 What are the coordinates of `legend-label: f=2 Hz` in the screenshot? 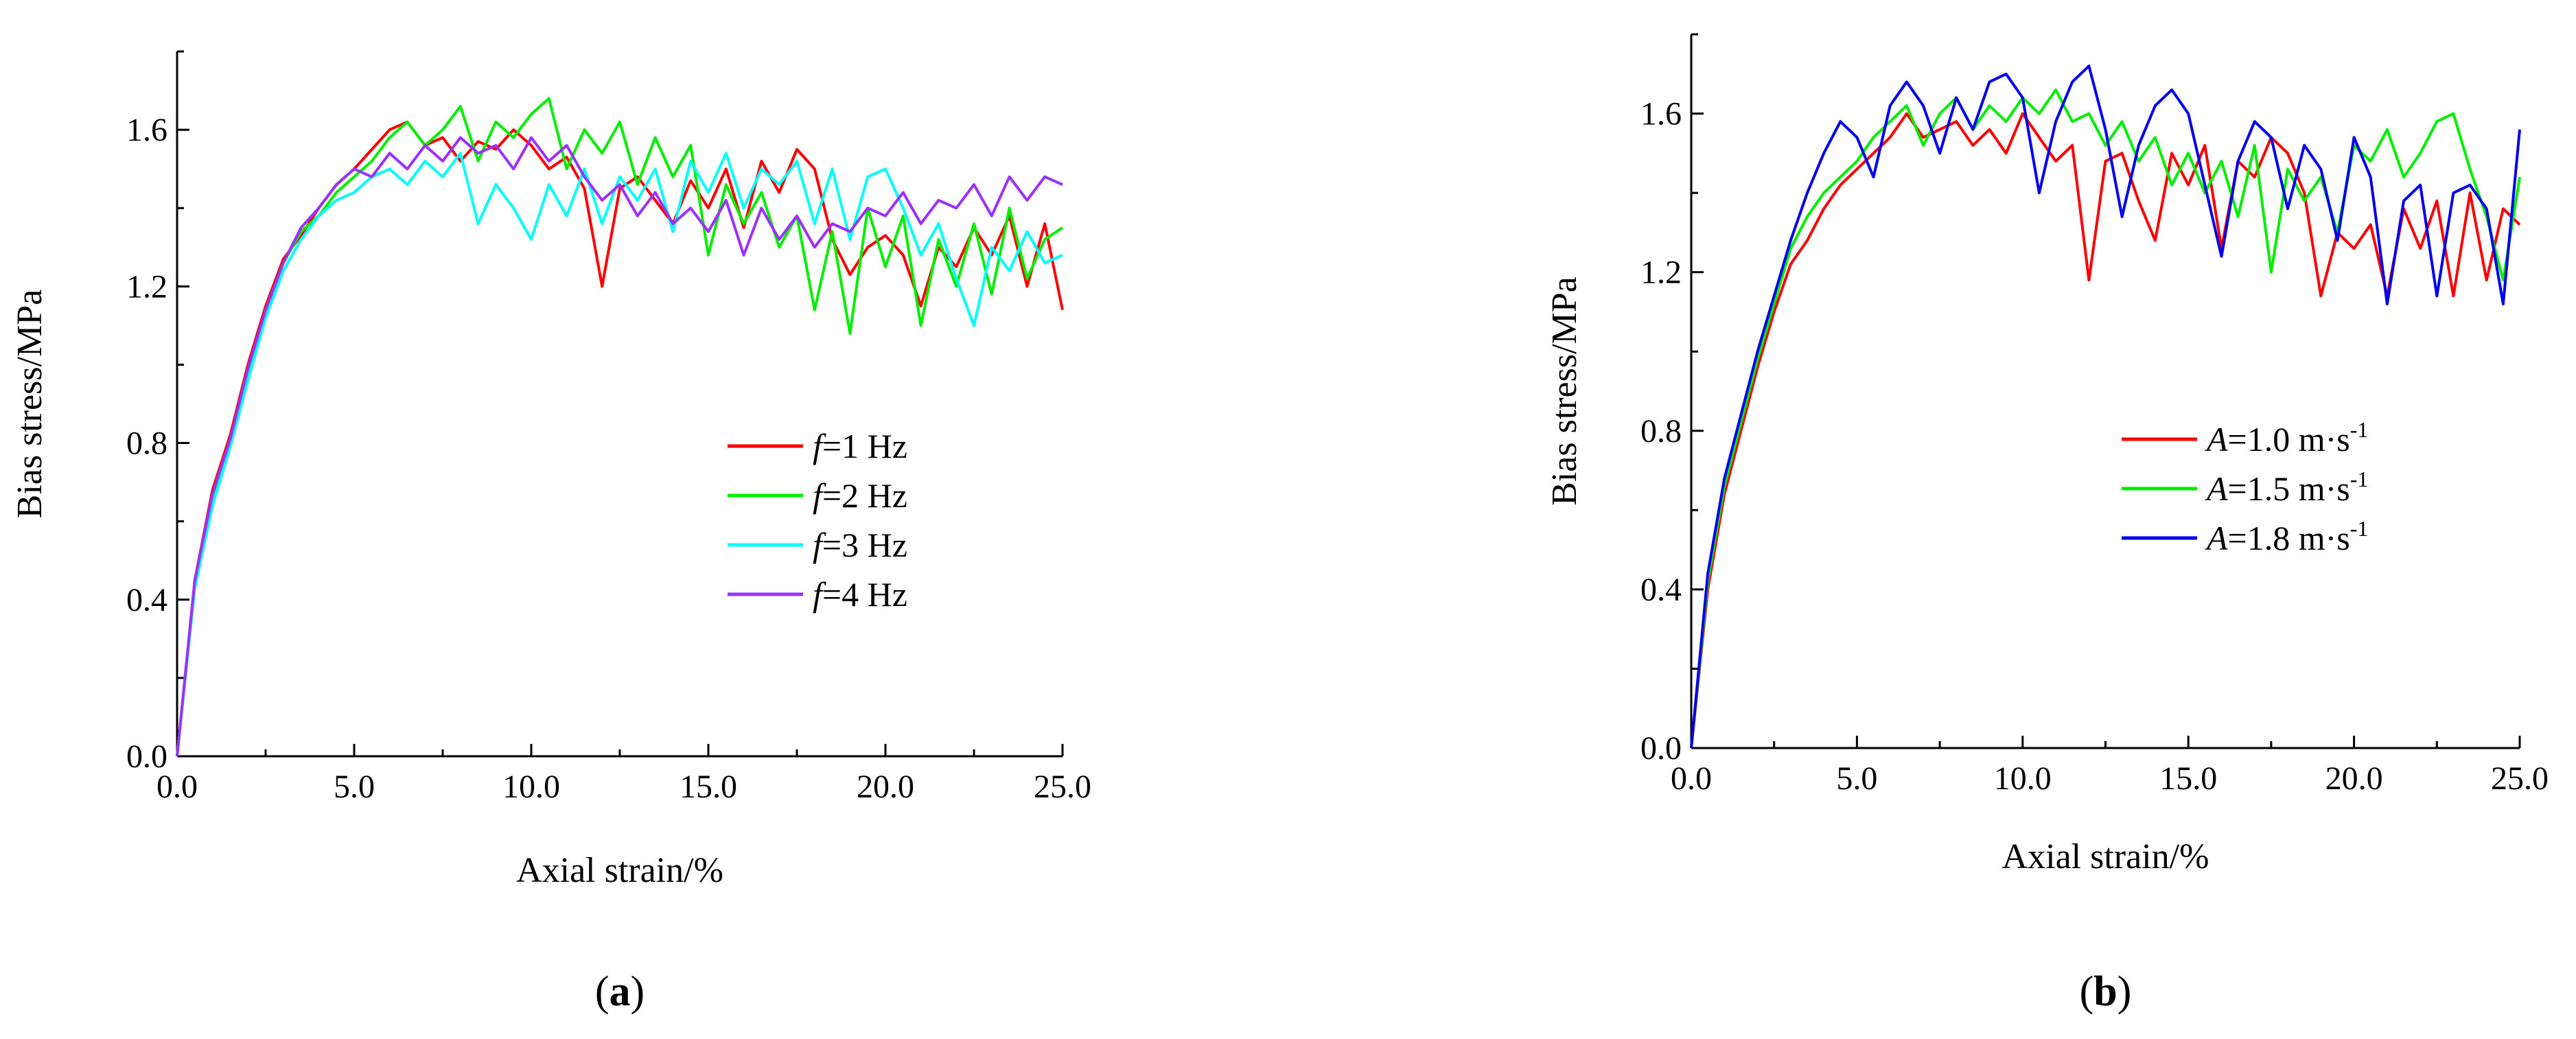 It's located at (860, 495).